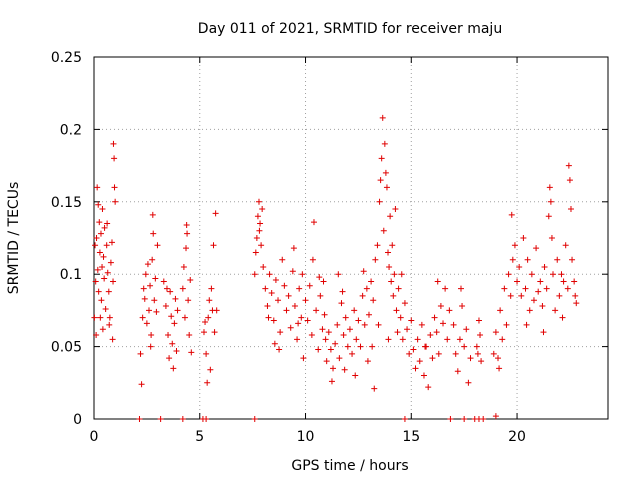  I want to click on y-tick-label: 0.15, so click(66, 203).